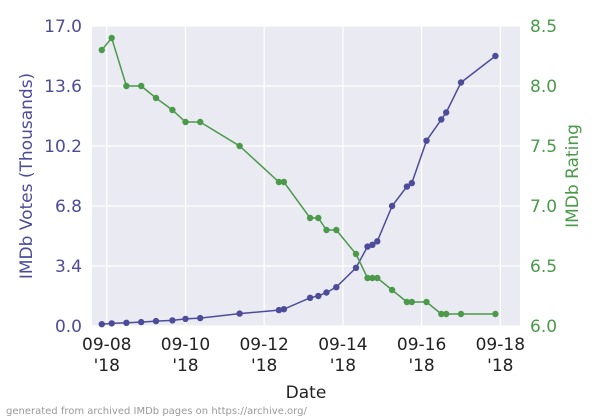 This screenshot has width=600, height=420. Describe the element at coordinates (421, 345) in the screenshot. I see `x-tick-label: 09-16` at that location.